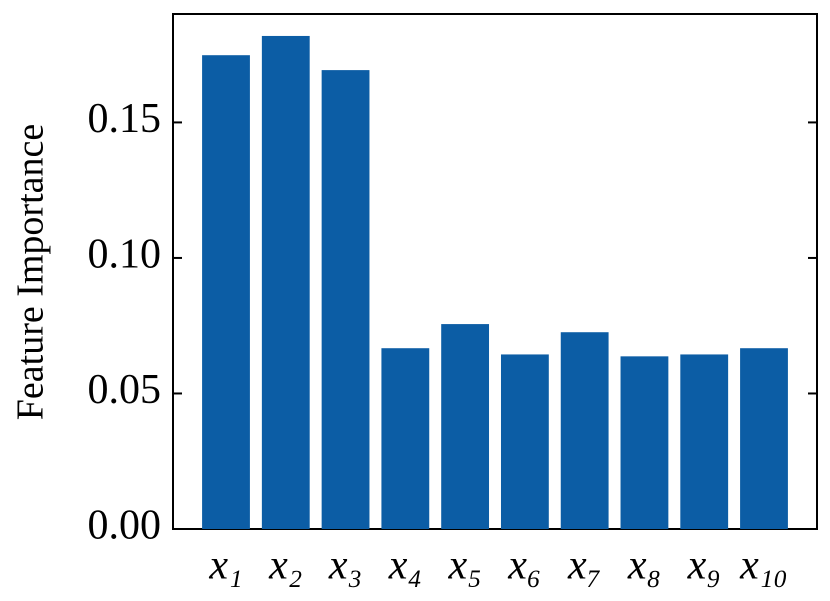 Image resolution: width=830 pixels, height=601 pixels. What do you see at coordinates (285, 566) in the screenshot?
I see `x-tick-label: x₂` at bounding box center [285, 566].